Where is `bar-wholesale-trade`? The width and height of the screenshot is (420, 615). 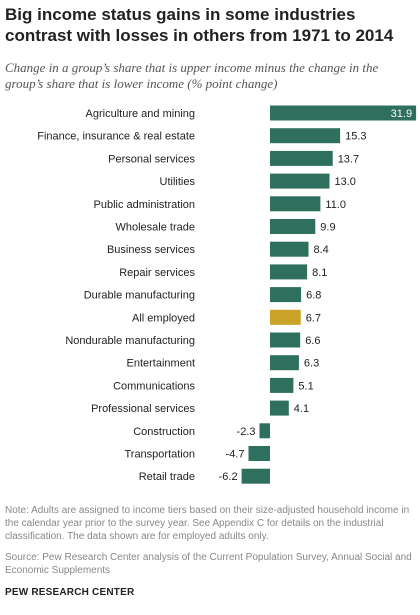 bar-wholesale-trade is located at coordinates (293, 226).